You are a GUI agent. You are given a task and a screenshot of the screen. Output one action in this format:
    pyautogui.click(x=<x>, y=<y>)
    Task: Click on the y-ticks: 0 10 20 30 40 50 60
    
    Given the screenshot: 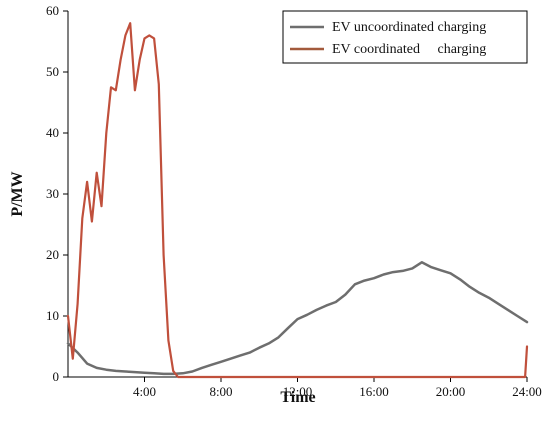 What is the action you would take?
    pyautogui.click(x=57, y=193)
    